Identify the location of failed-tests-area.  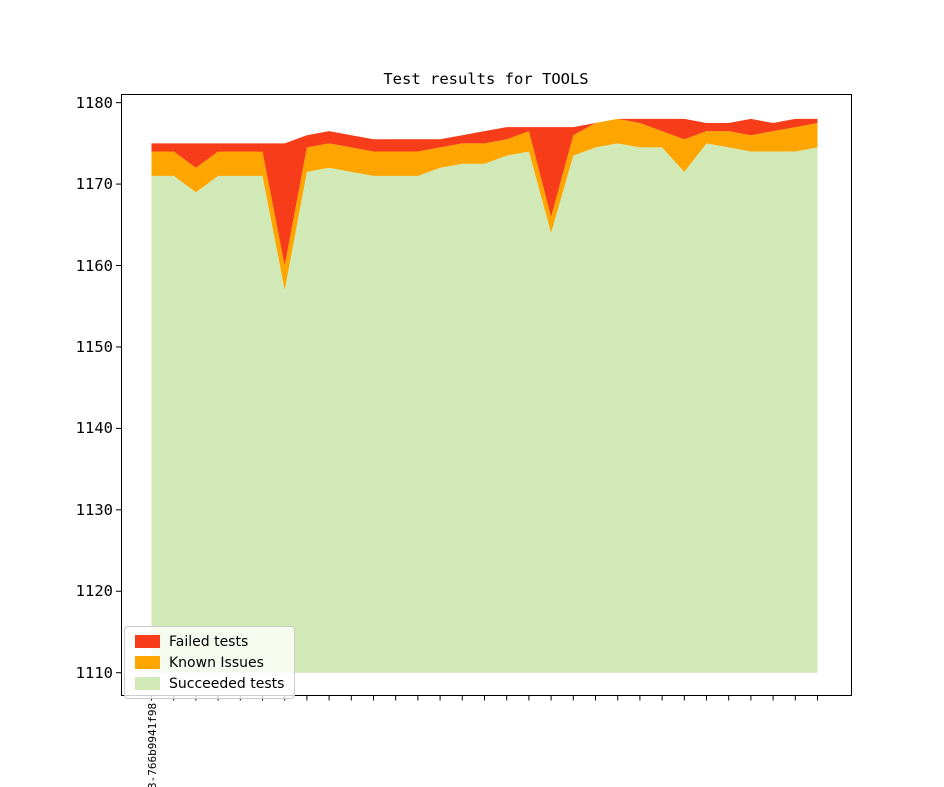
(484, 192).